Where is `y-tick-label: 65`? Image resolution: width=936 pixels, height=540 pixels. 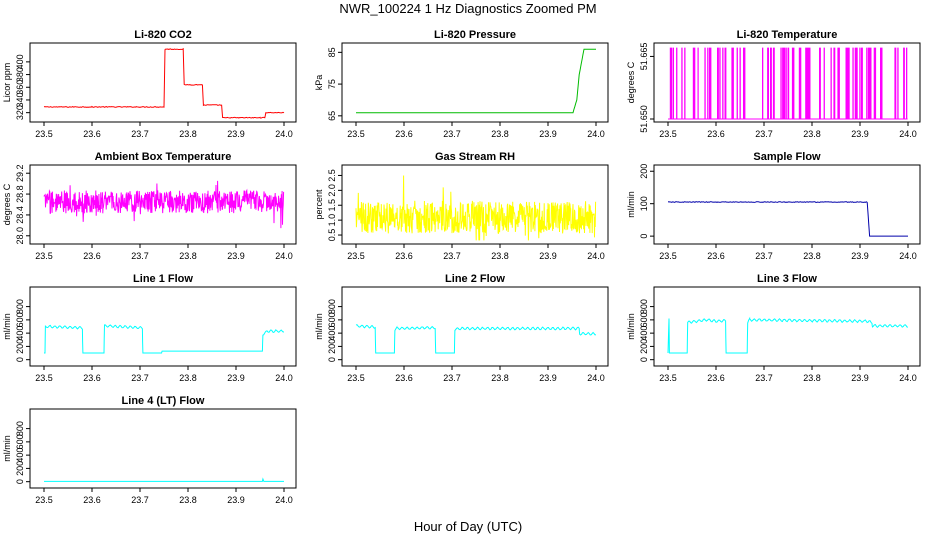 y-tick-label: 65 is located at coordinates (332, 116).